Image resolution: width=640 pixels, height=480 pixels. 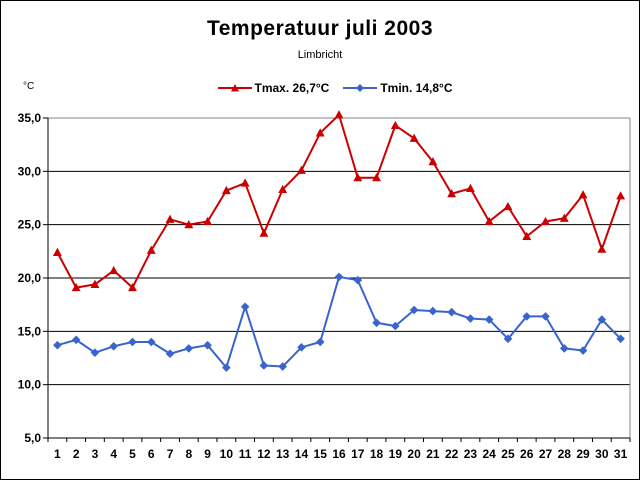 I want to click on svg-text: 1, so click(x=57, y=454).